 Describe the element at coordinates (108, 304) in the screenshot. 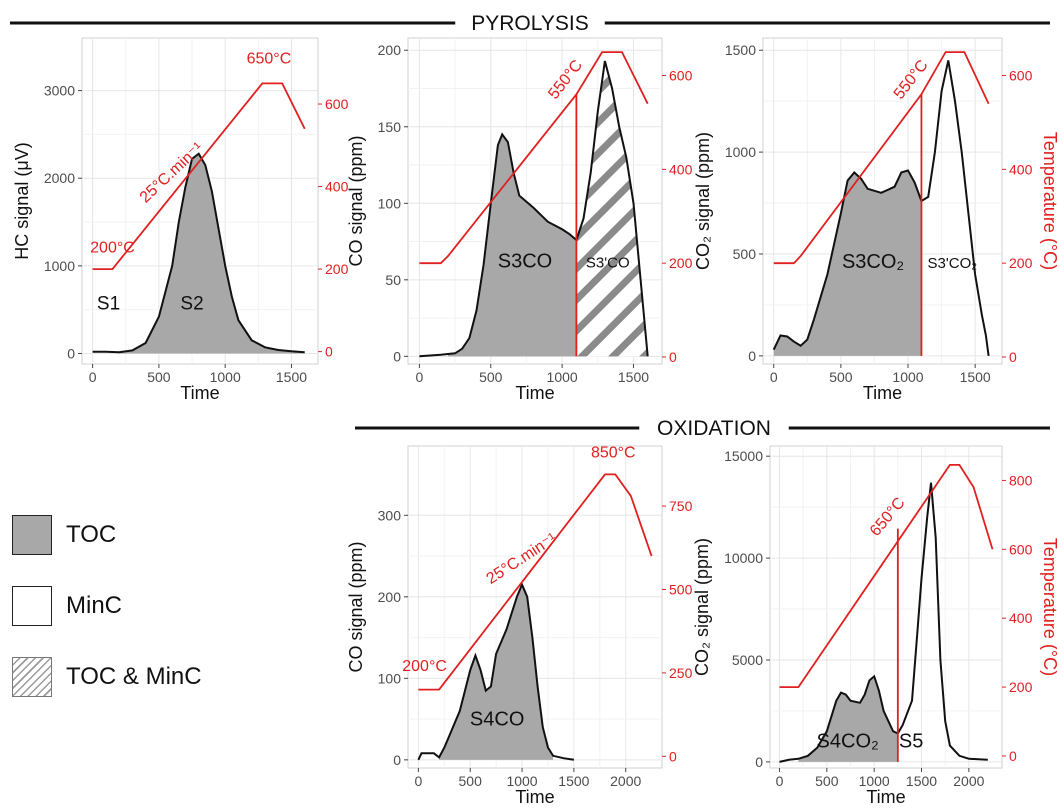

I see `peak-label-0: S1` at that location.